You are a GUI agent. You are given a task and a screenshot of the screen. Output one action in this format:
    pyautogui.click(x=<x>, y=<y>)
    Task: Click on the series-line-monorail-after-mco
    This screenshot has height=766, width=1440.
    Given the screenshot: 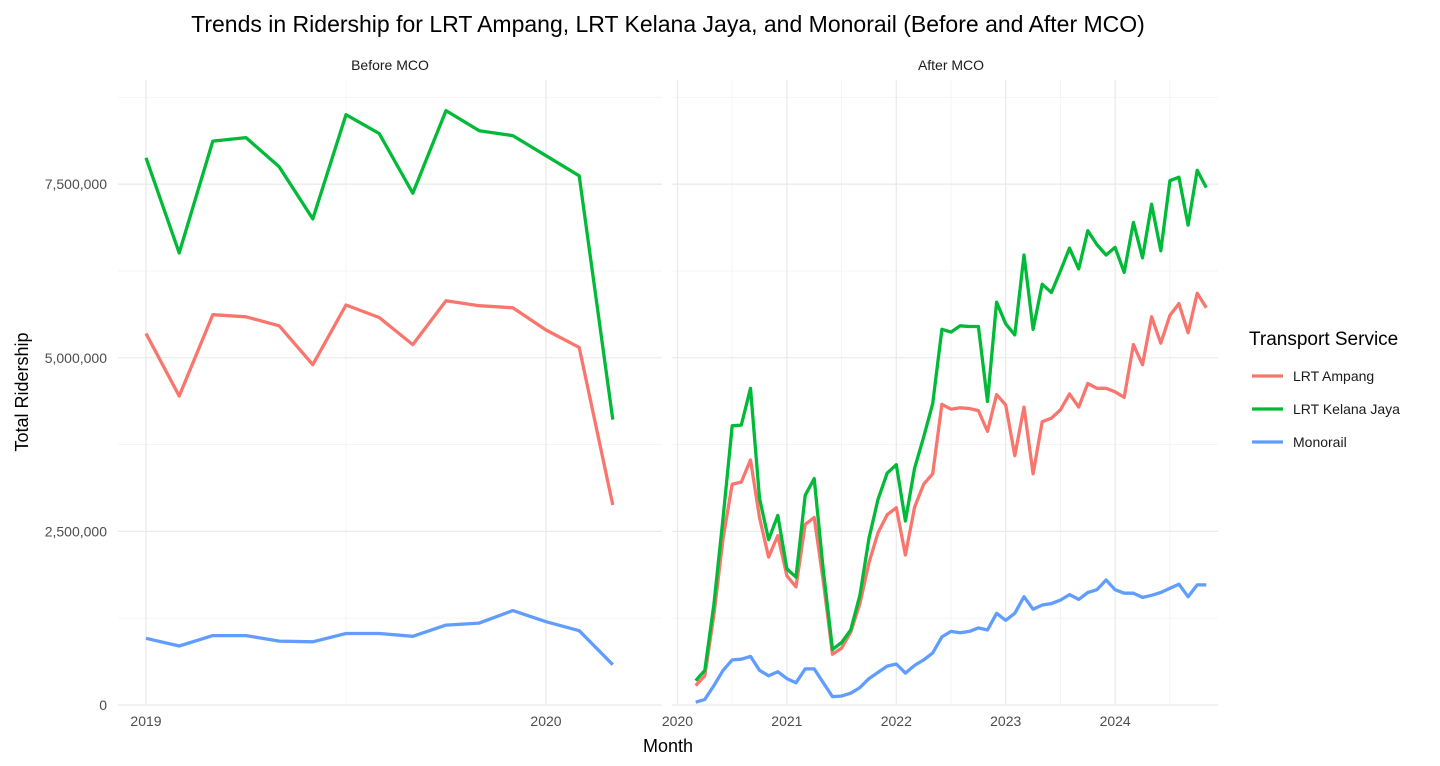 What is the action you would take?
    pyautogui.click(x=951, y=641)
    